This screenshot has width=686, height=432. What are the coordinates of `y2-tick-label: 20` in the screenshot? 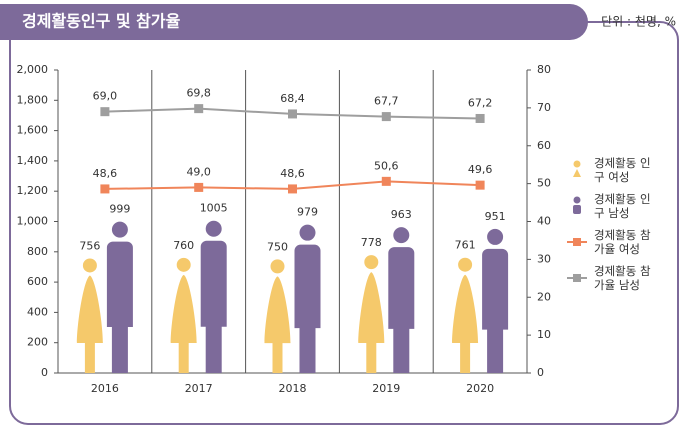 It's located at (544, 296).